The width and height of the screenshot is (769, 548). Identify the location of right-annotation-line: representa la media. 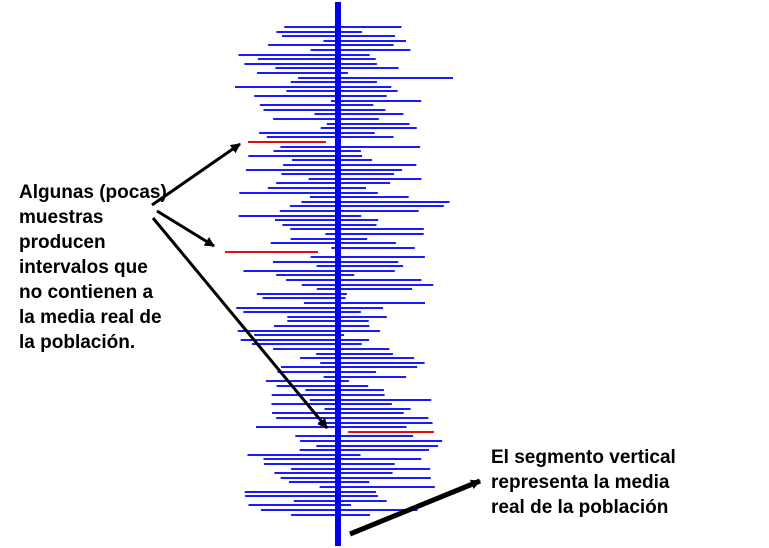
(580, 482).